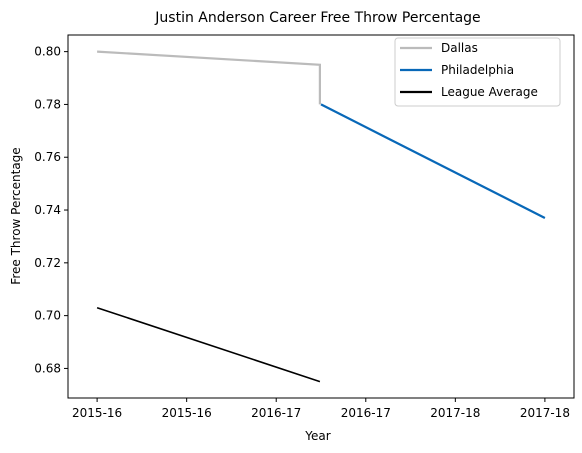 Image resolution: width=582 pixels, height=453 pixels. I want to click on series-line-dallas, so click(209, 77).